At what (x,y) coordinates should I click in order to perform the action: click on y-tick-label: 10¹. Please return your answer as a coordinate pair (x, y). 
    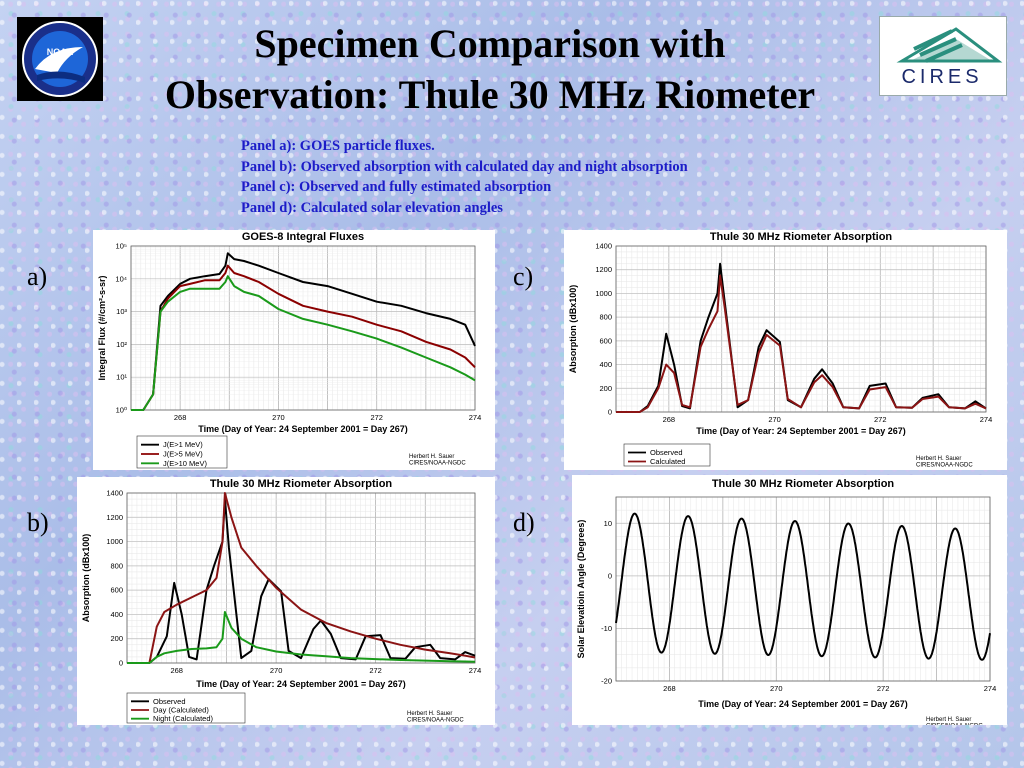
    Looking at the image, I should click on (121, 377).